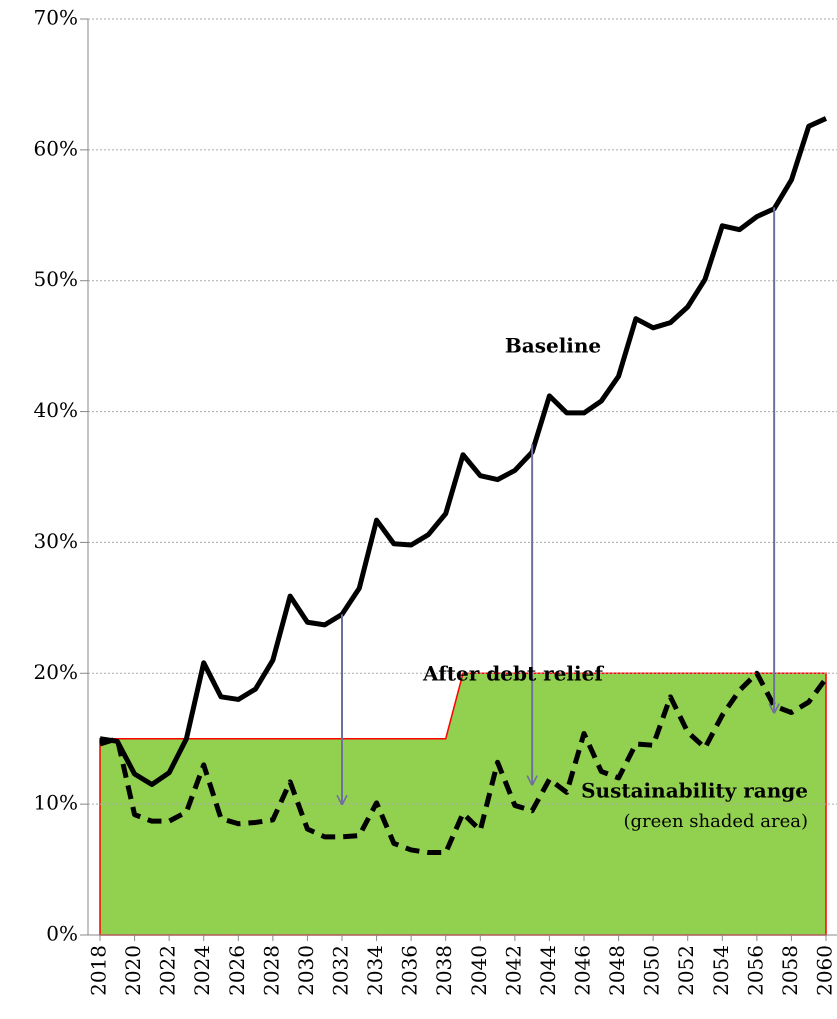 The height and width of the screenshot is (1019, 837). What do you see at coordinates (652, 970) in the screenshot?
I see `x-tick-label: 2050` at bounding box center [652, 970].